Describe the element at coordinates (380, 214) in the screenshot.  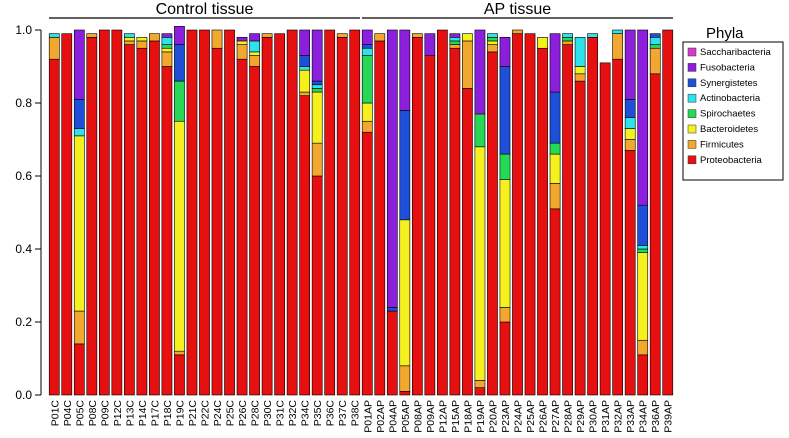
I see `bar-p02ap` at that location.